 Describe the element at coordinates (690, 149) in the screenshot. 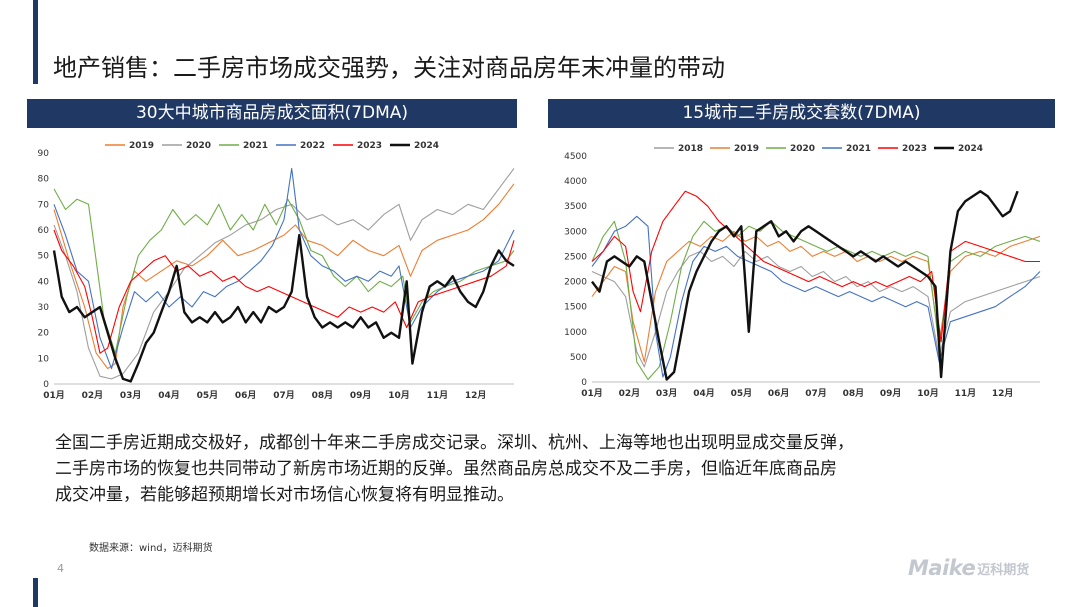

I see `legend-label-2018: 2018` at that location.